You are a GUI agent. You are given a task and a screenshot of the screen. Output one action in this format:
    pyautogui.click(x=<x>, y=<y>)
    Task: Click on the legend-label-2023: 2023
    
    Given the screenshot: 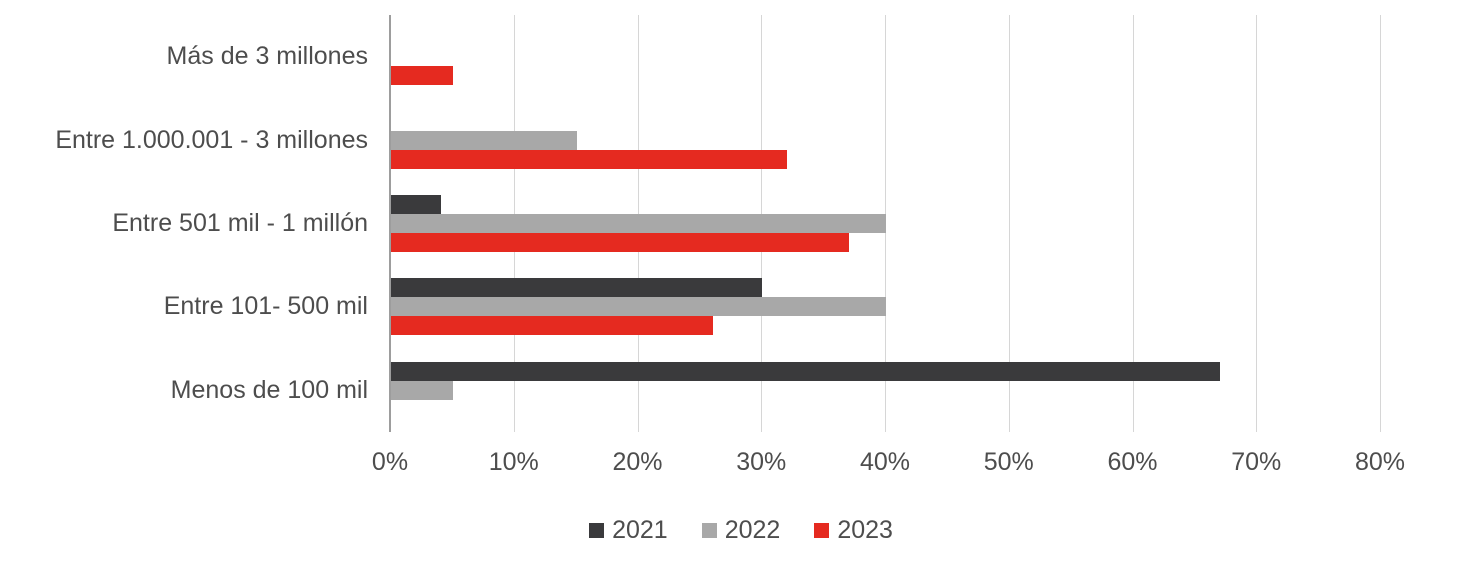 What is the action you would take?
    pyautogui.click(x=865, y=530)
    